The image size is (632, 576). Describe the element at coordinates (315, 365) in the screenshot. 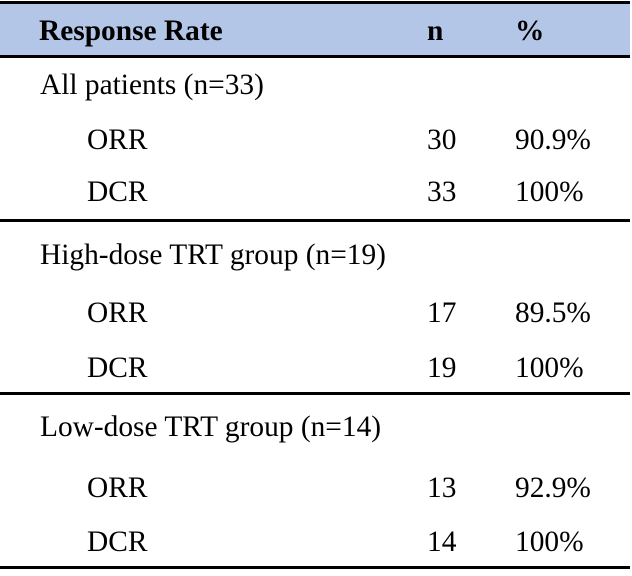

I see `table-row: DCR 19 100%` at that location.